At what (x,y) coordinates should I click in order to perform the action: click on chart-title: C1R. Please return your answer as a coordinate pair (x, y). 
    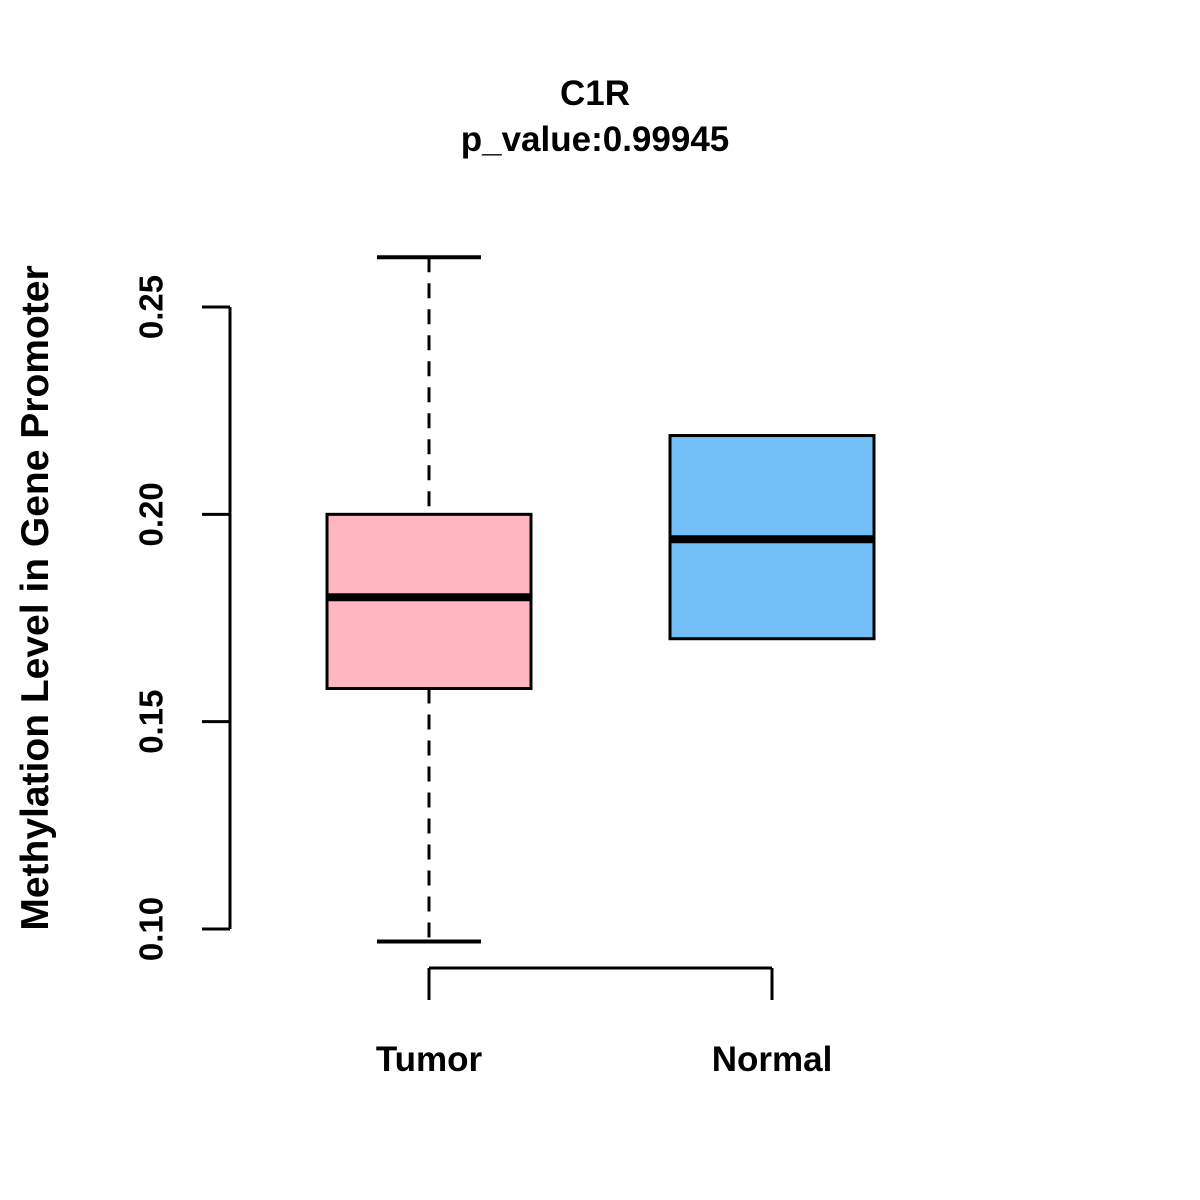
    Looking at the image, I should click on (595, 93).